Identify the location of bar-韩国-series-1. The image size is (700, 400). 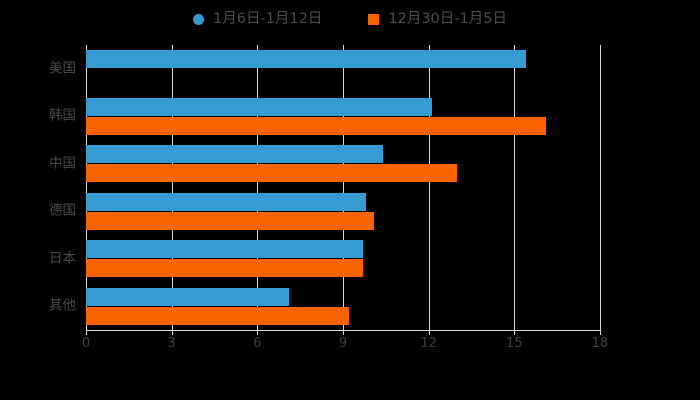
(259, 106).